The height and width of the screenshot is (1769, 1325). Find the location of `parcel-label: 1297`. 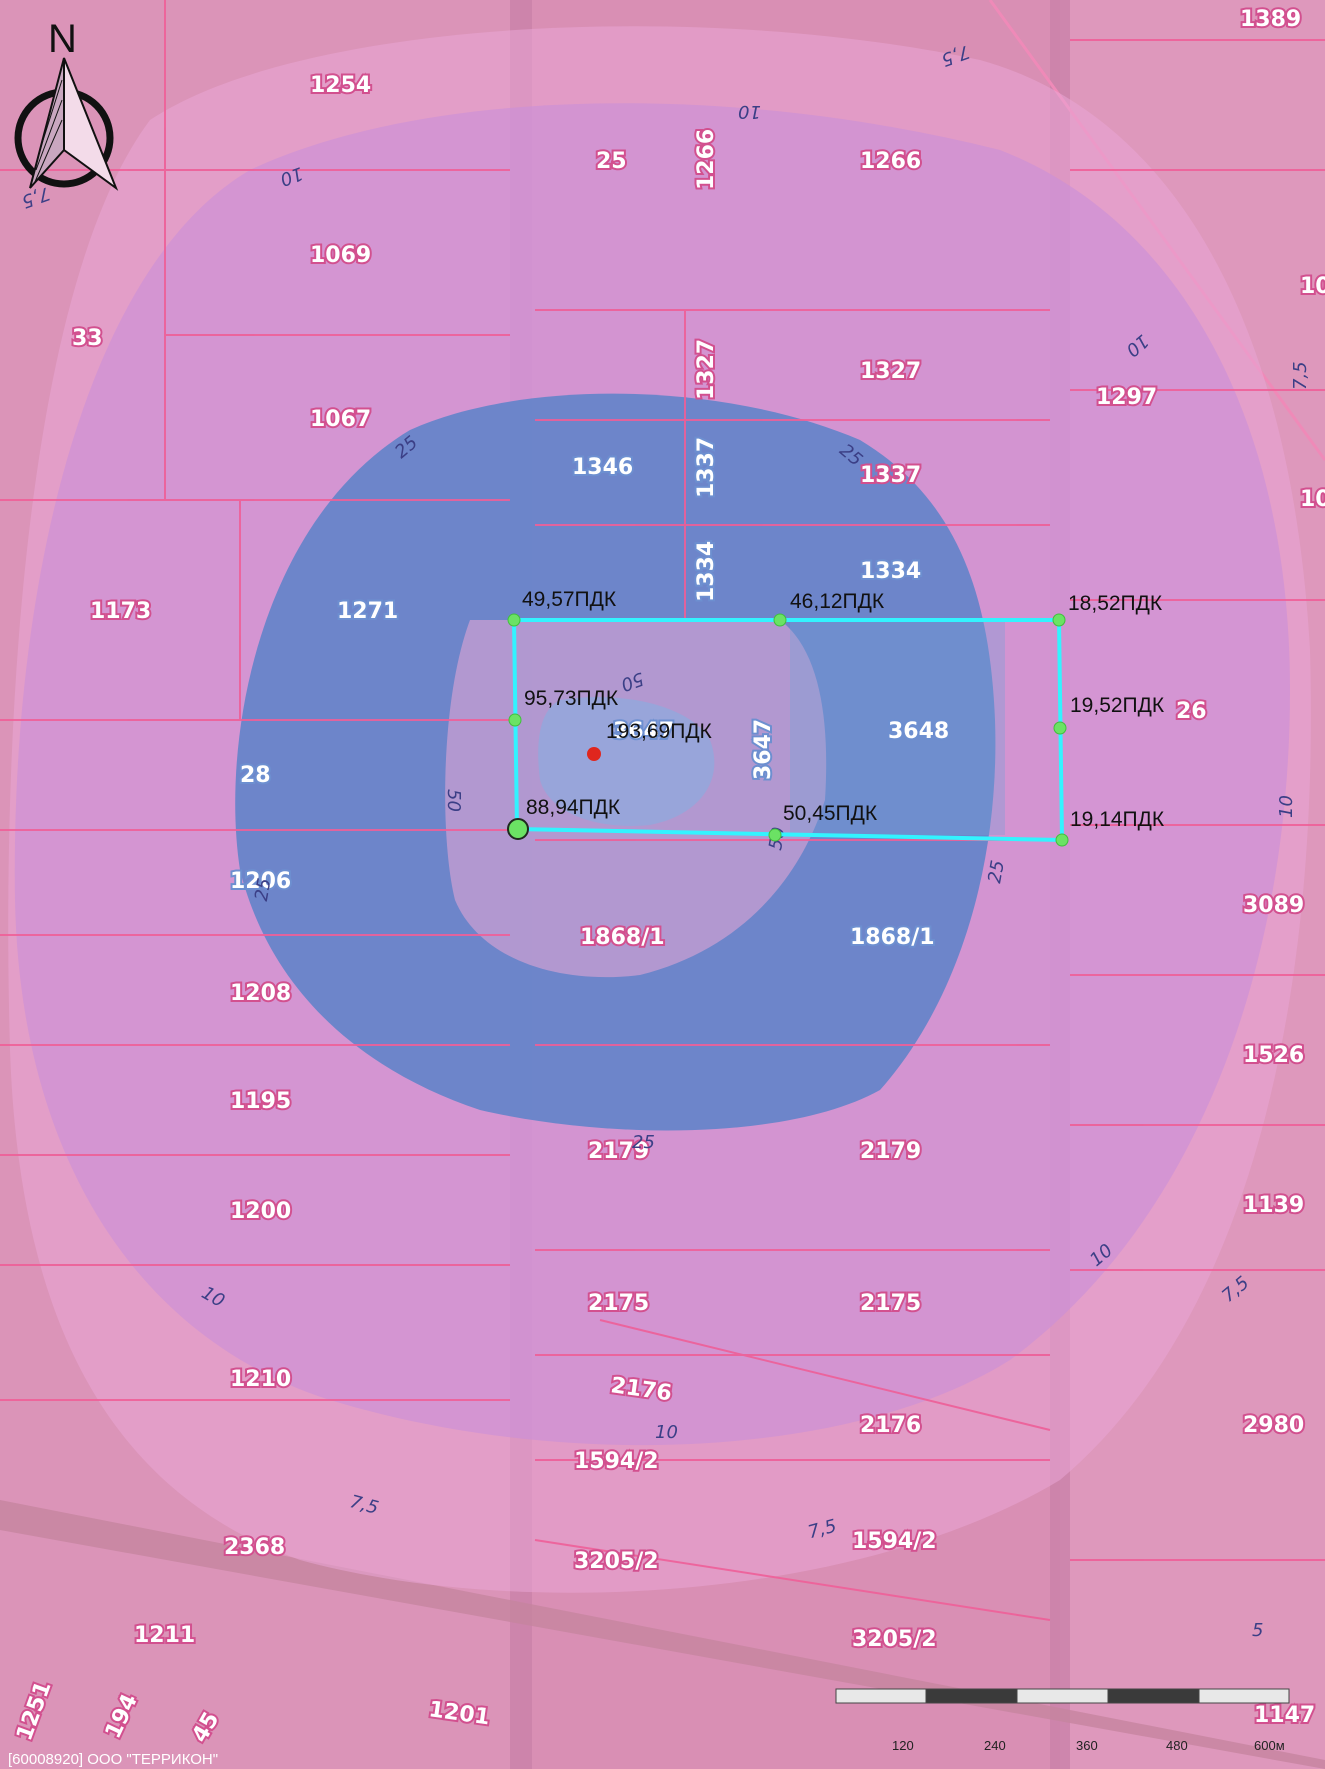

parcel-label: 1297 is located at coordinates (1126, 397).